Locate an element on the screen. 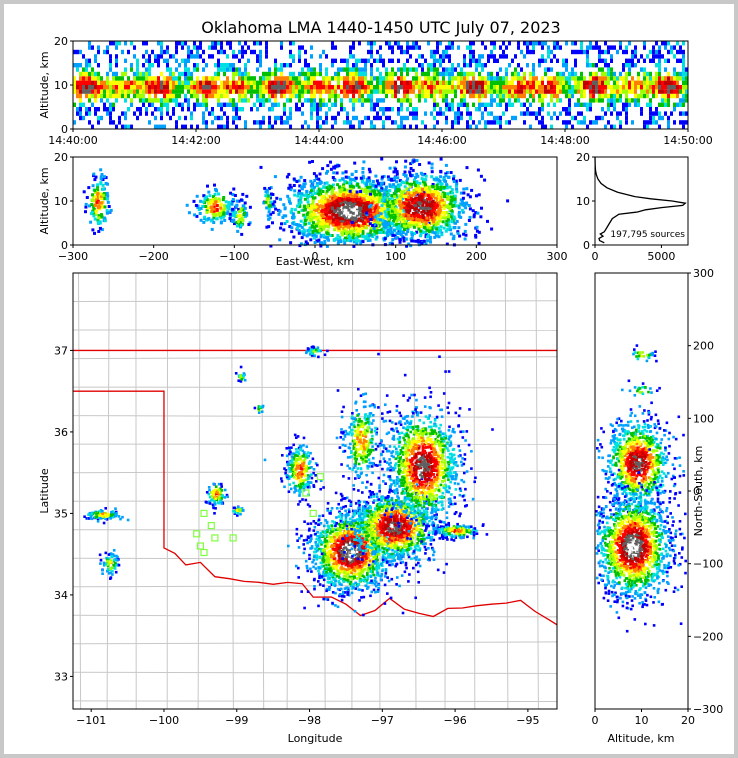 The height and width of the screenshot is (758, 738). chart-title: Oklahoma LMA 1440-1450 UTC July 07, 2023 is located at coordinates (380, 27).